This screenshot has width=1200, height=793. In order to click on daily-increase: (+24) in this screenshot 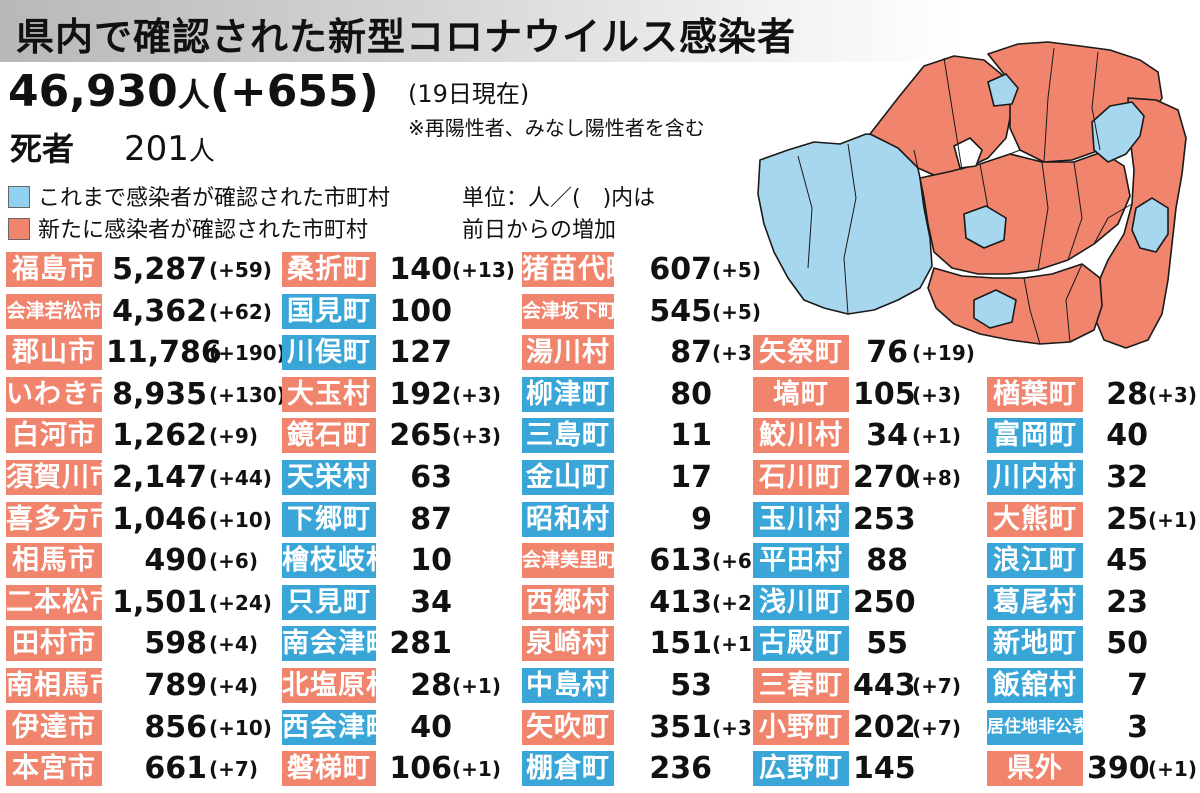, I will do `click(240, 602)`.